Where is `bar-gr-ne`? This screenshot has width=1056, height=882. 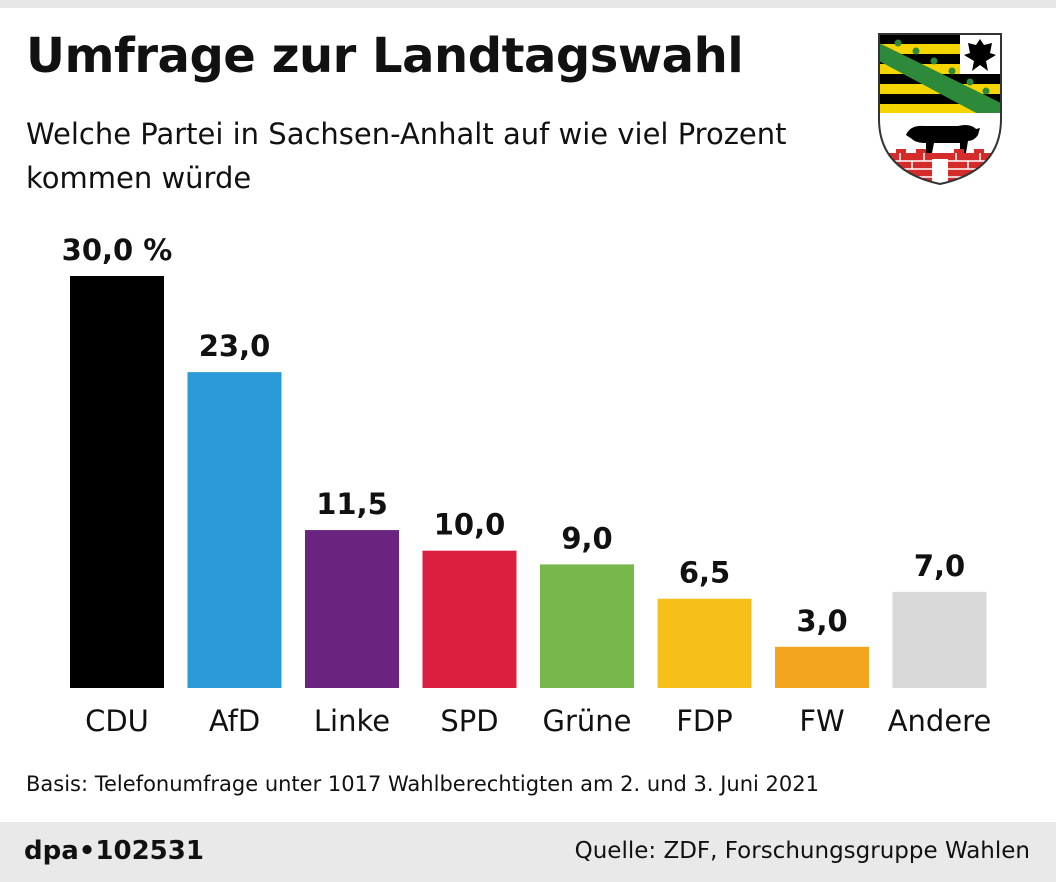
bar-gr-ne is located at coordinates (587, 626).